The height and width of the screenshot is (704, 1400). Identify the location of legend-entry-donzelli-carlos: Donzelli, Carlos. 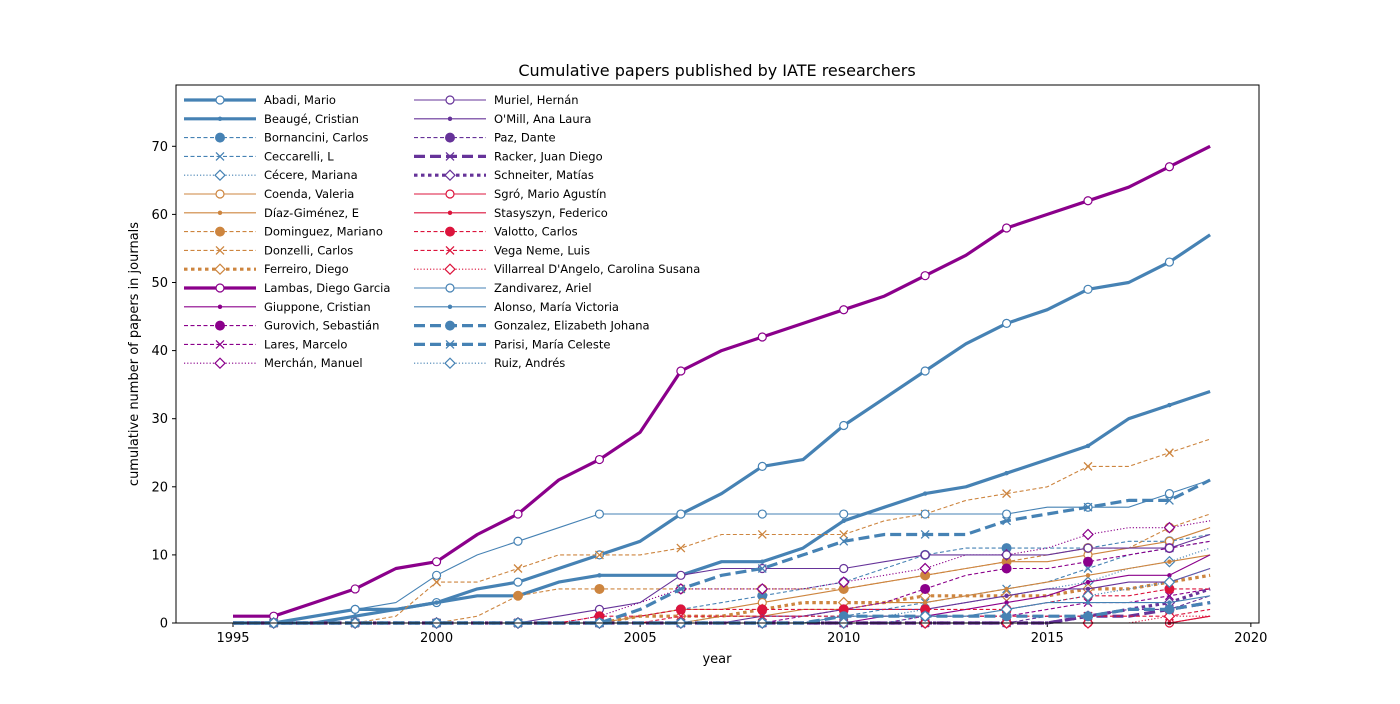
(268, 250).